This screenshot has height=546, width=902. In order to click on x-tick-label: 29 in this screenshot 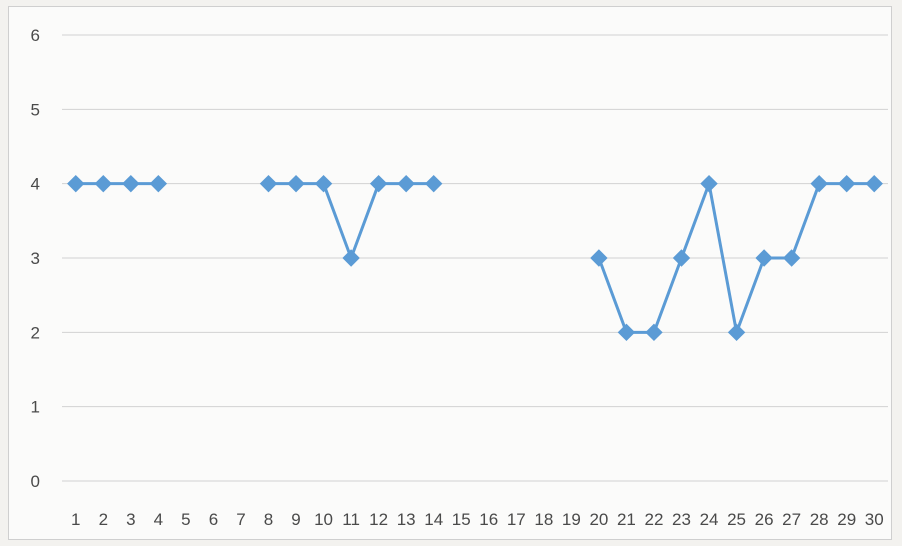, I will do `click(846, 519)`.